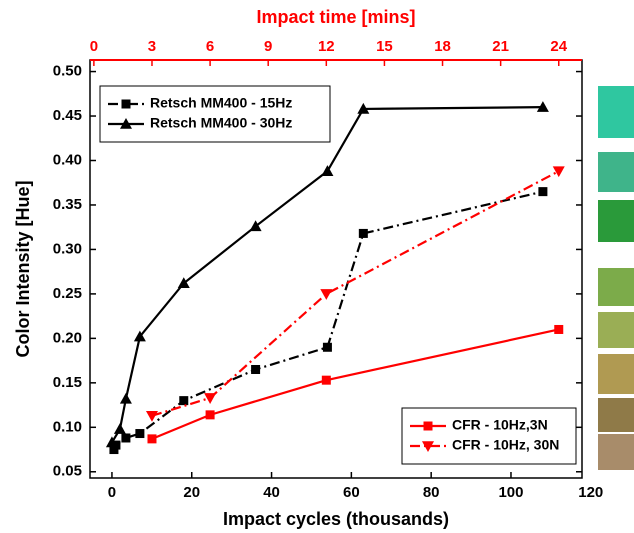  Describe the element at coordinates (221, 123) in the screenshot. I see `legend-label: Retsch MM400 - 30Hz` at that location.